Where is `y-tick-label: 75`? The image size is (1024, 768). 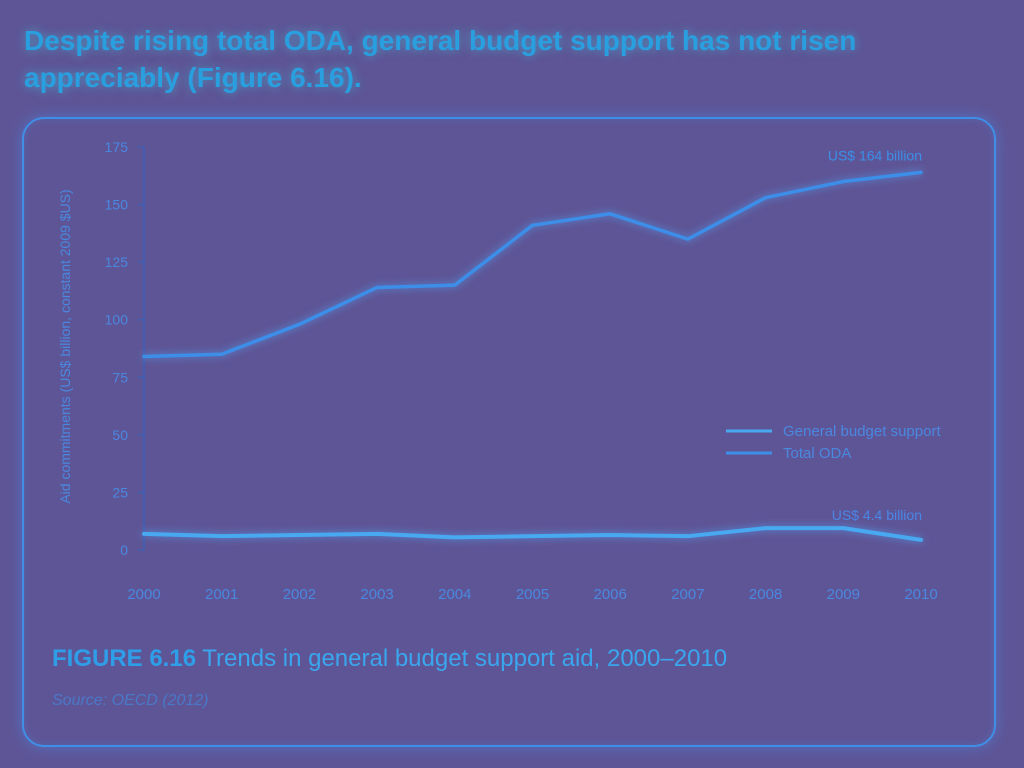 y-tick-label: 75 is located at coordinates (120, 377).